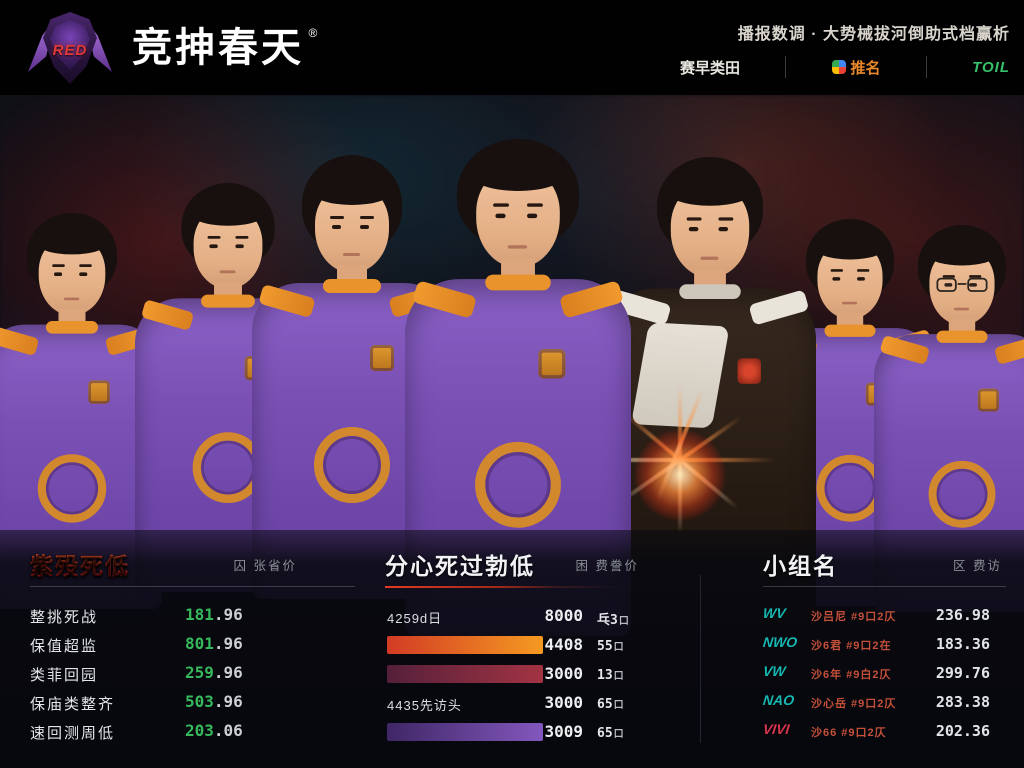  What do you see at coordinates (873, 34) in the screenshot?
I see `header-tagline: 播报数调 · 大势械拔河倒助式档赢析` at bounding box center [873, 34].